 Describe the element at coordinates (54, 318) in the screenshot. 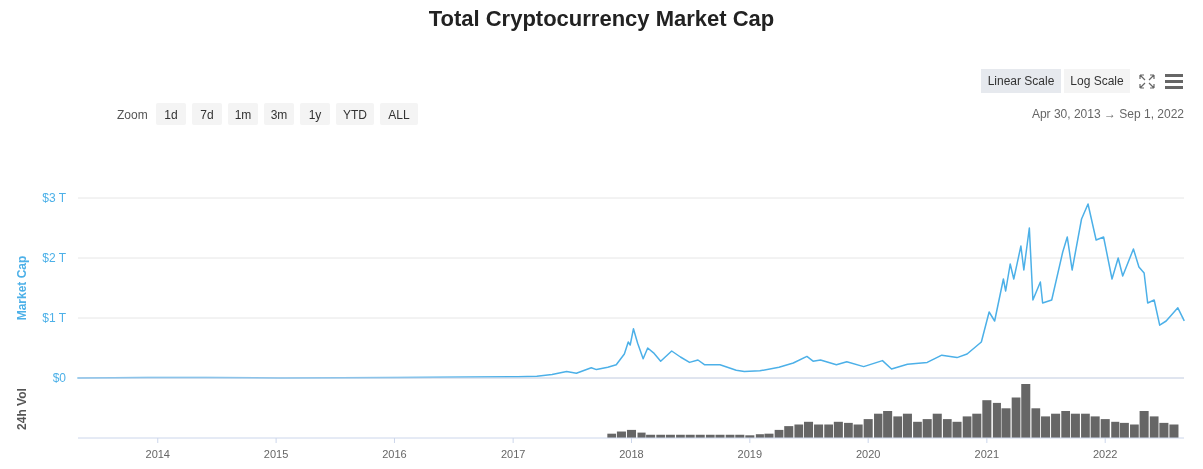

I see `y-tick-label: $1 T` at that location.